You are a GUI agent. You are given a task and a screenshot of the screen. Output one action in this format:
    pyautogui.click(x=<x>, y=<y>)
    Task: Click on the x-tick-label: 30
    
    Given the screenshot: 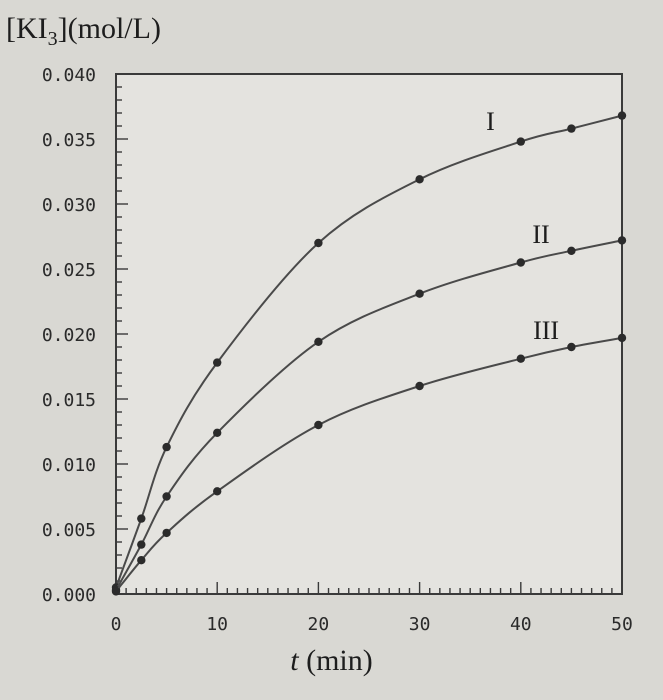 What is the action you would take?
    pyautogui.click(x=420, y=624)
    